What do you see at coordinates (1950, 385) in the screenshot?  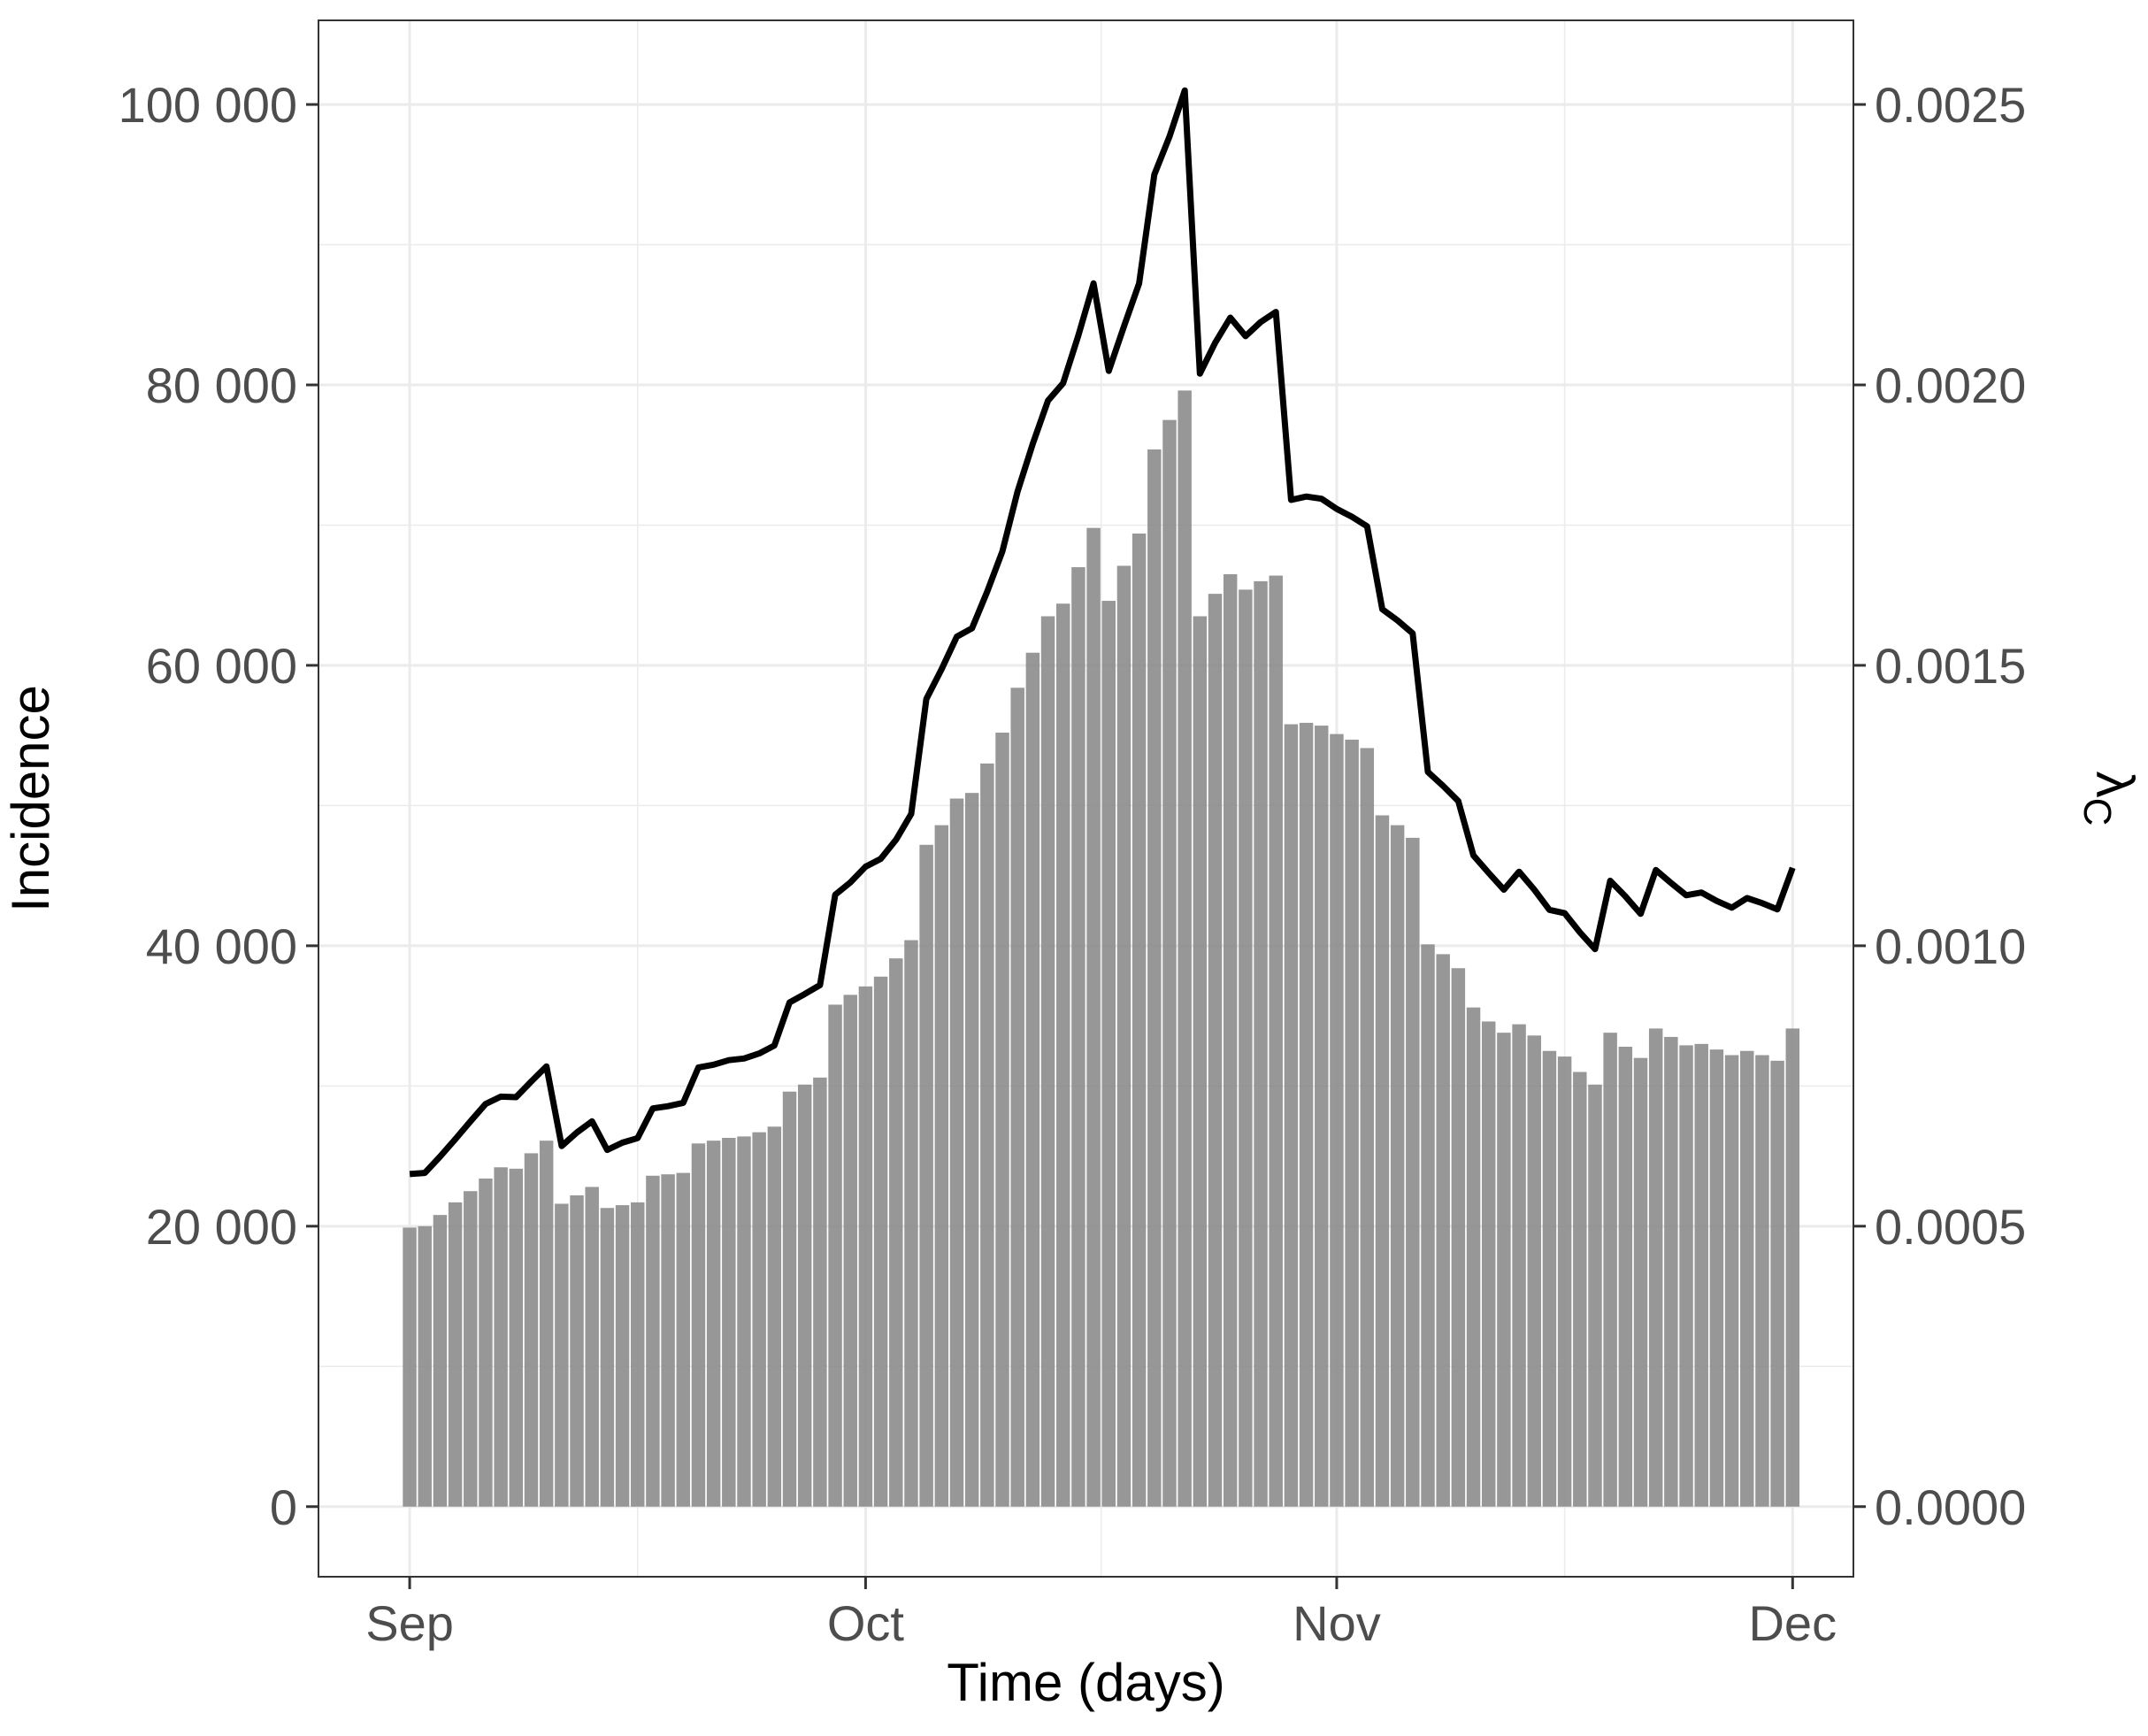 I see `y2-tick-label: 0.0020` at bounding box center [1950, 385].